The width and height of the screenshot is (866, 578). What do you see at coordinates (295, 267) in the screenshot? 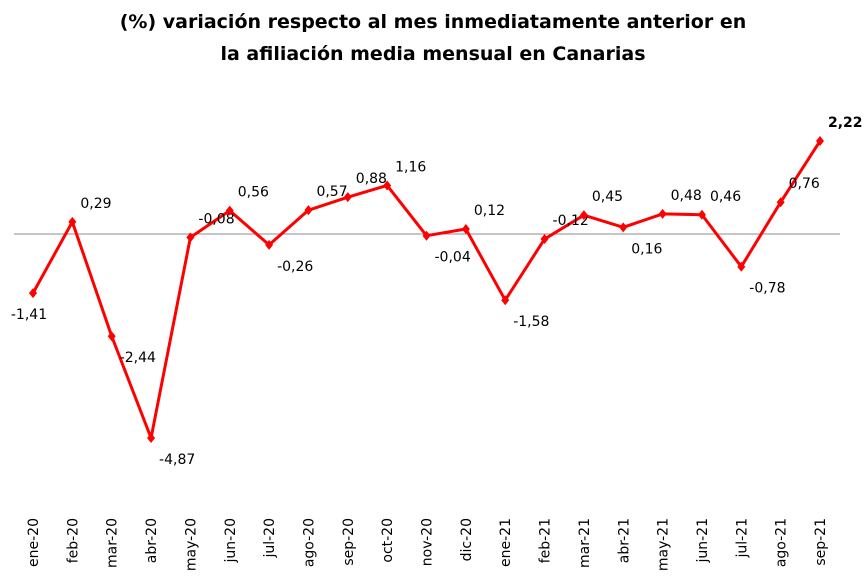
I see `data-label: -0,26` at bounding box center [295, 267].